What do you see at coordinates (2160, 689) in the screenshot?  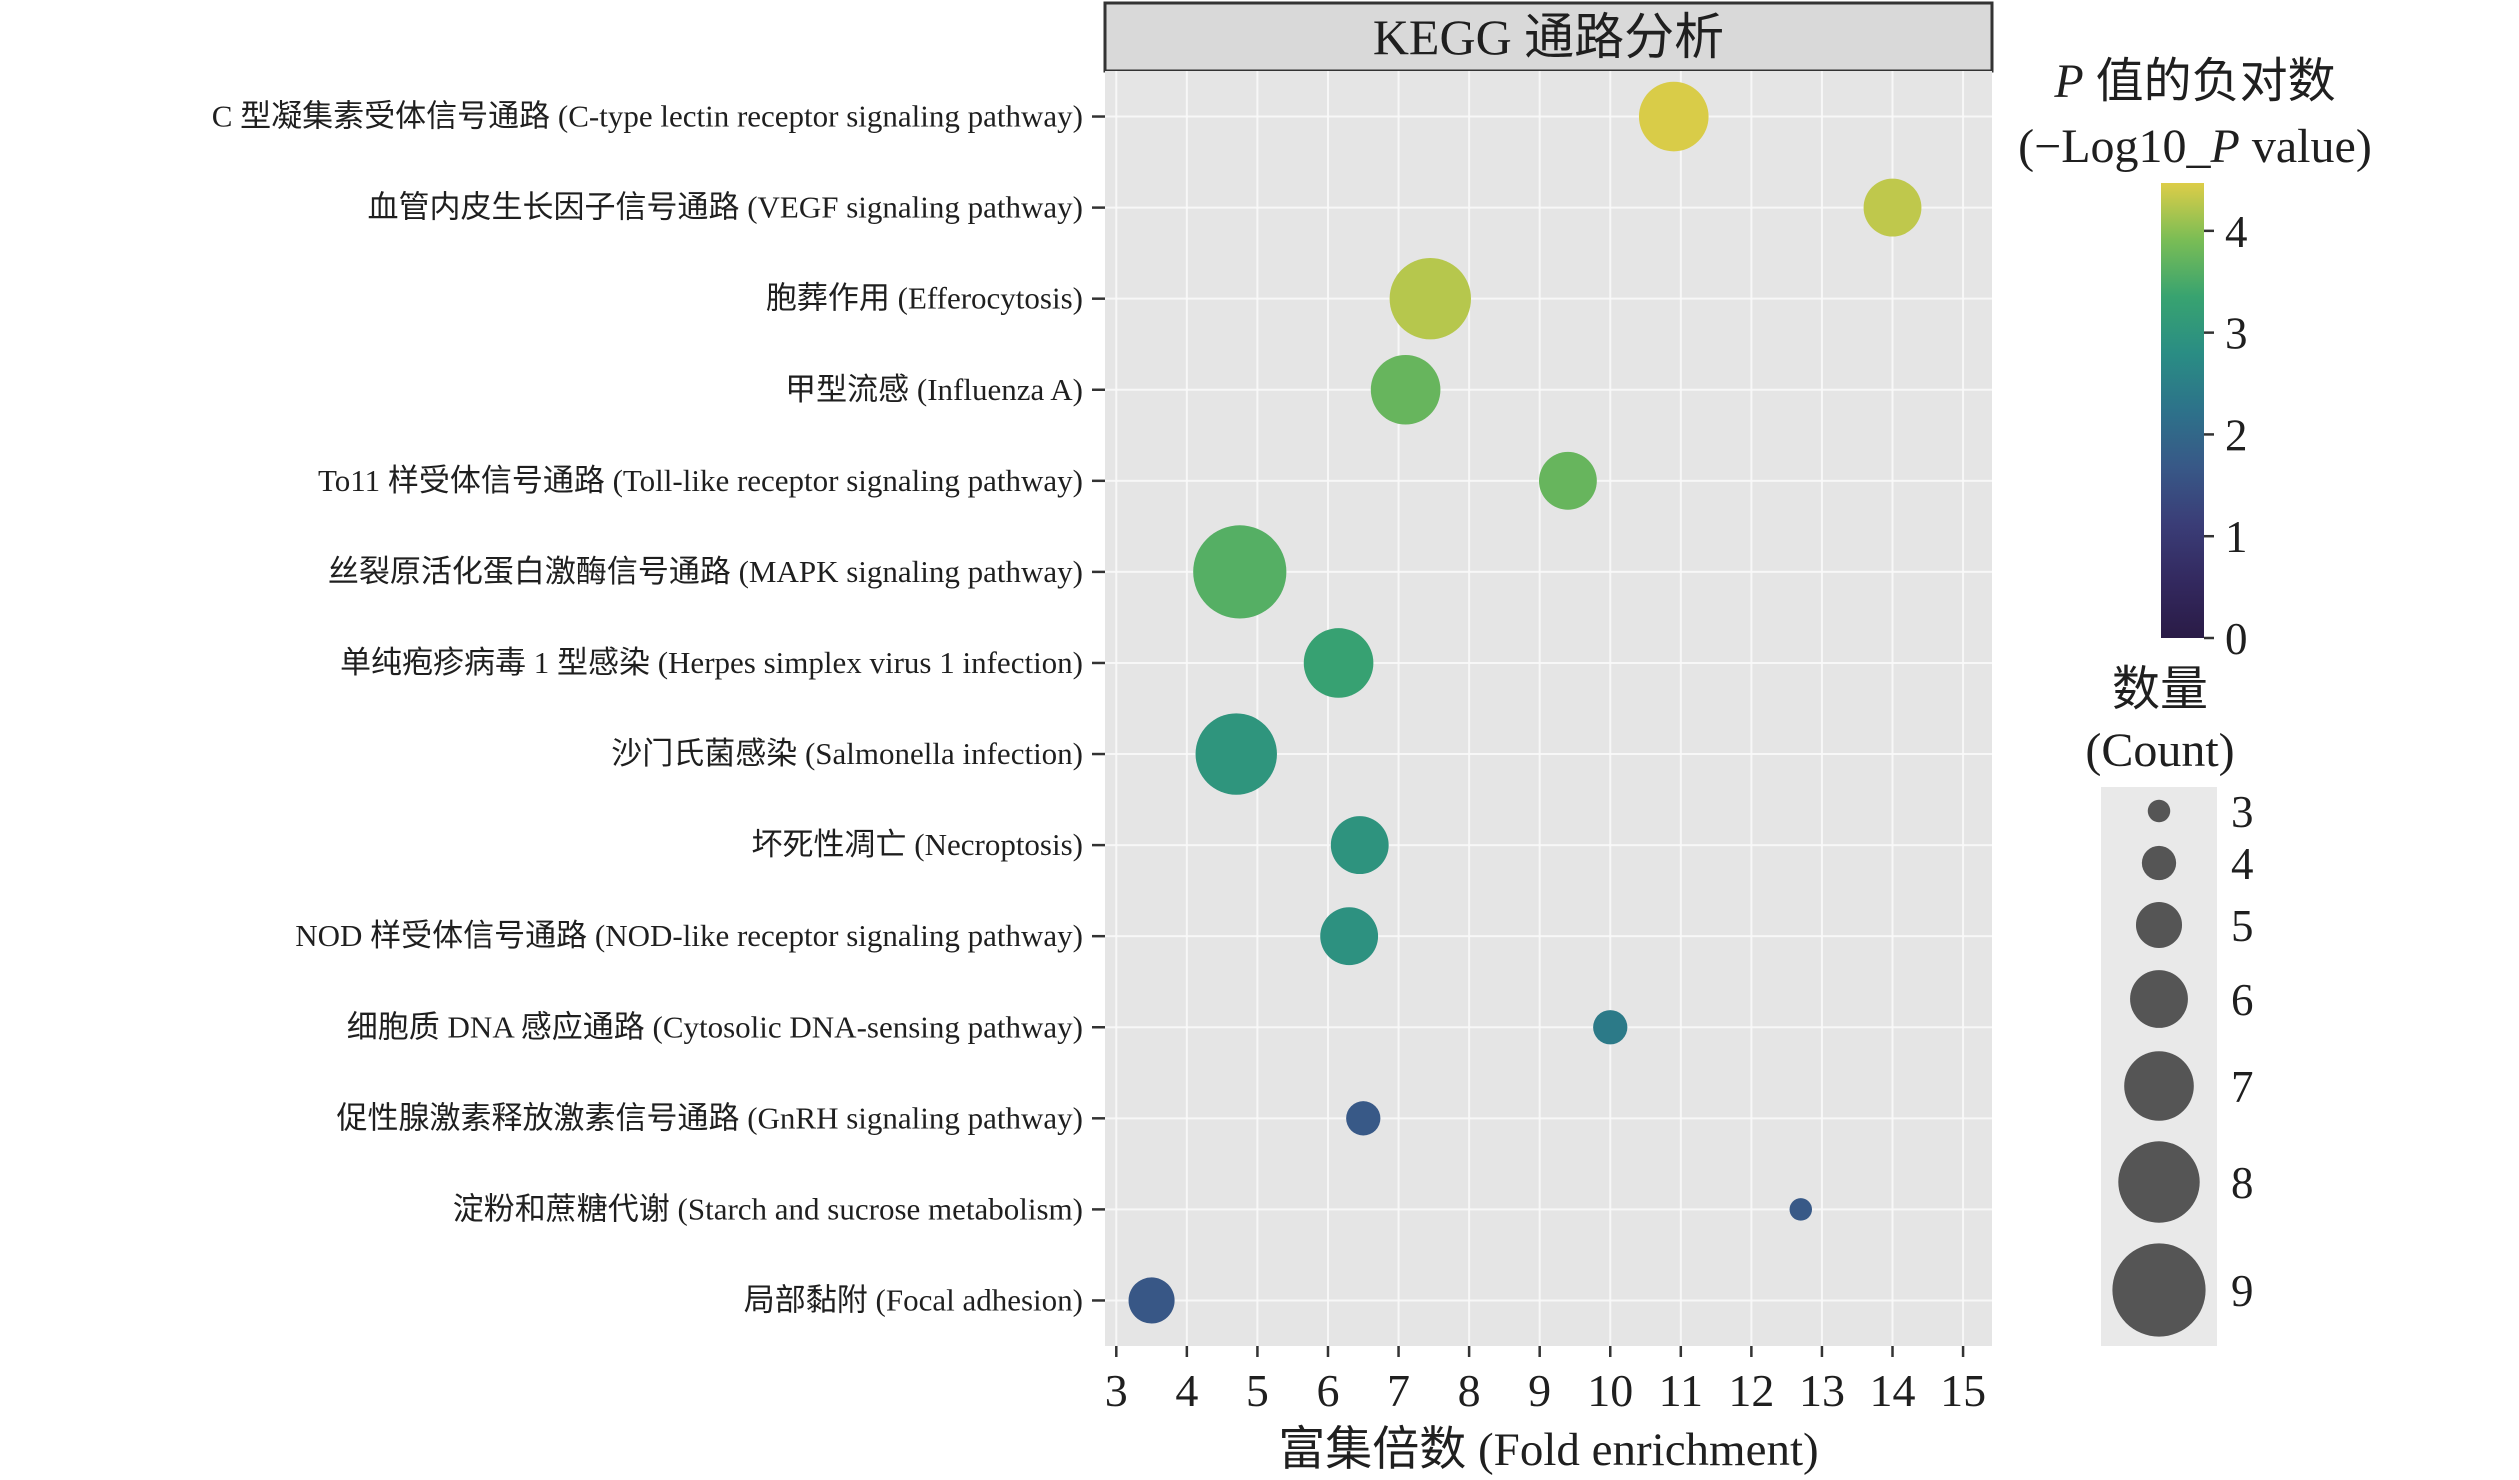 I see `size-legend-title-line1: 数量` at bounding box center [2160, 689].